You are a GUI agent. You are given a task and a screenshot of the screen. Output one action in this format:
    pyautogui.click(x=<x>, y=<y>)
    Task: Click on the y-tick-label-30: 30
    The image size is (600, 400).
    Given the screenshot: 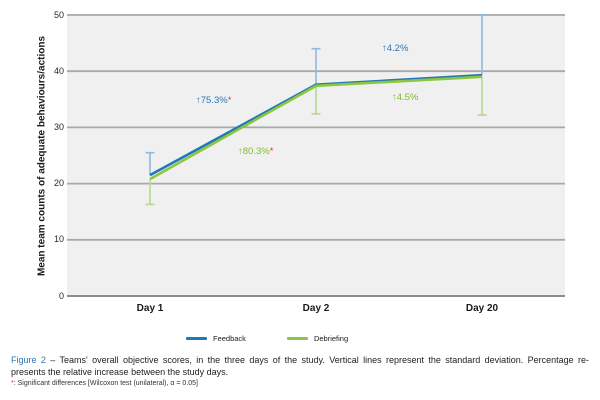 What is the action you would take?
    pyautogui.click(x=58, y=127)
    